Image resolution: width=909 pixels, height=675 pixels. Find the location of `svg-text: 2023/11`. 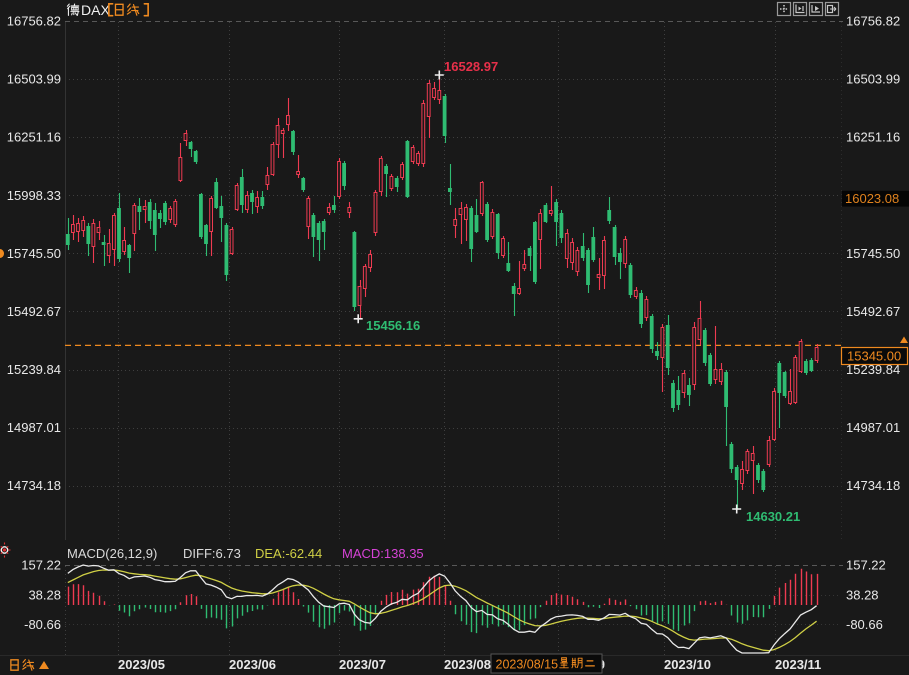

svg-text: 2023/11 is located at coordinates (798, 664).